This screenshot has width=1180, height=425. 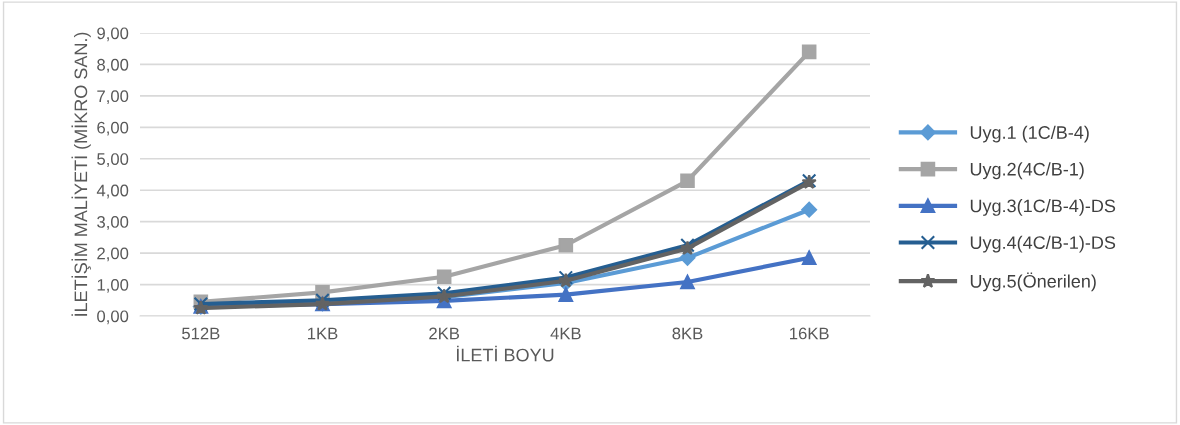 I want to click on x-tick-label: 16KB, so click(x=809, y=333).